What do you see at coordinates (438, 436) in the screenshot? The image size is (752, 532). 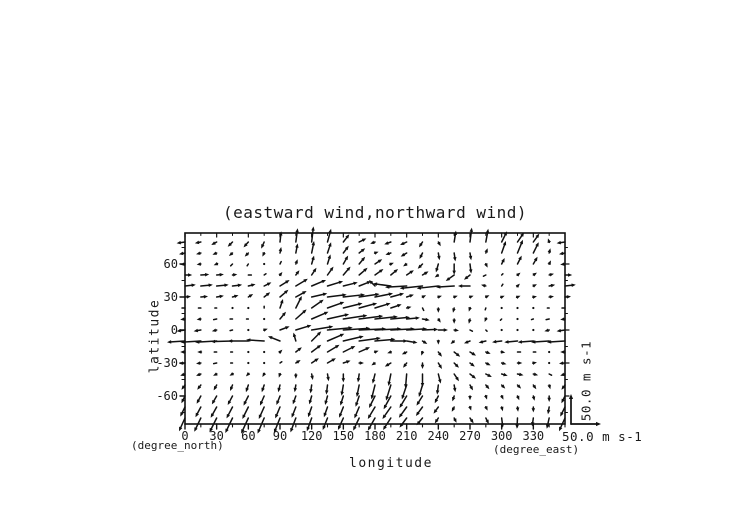 I see `x-tick-label: 240` at bounding box center [438, 436].